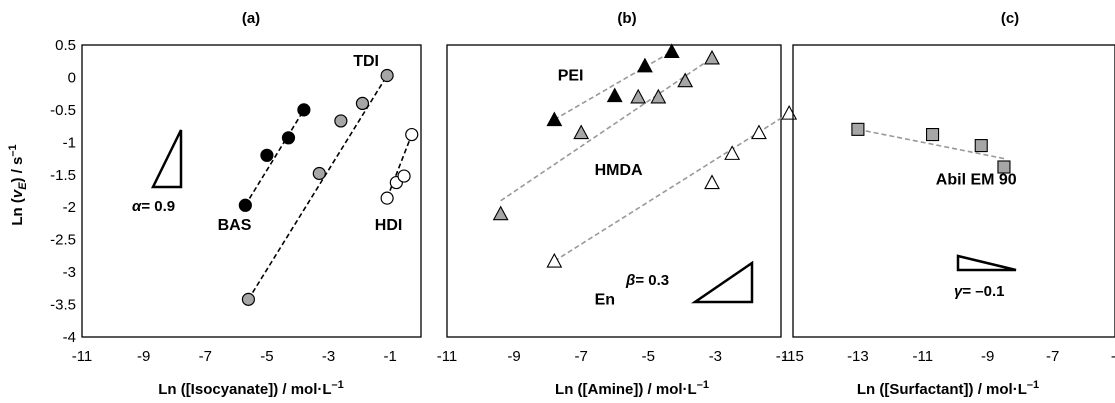  What do you see at coordinates (985, 277) in the screenshot?
I see `slope-annotation-c: γ= –0.1` at bounding box center [985, 277].